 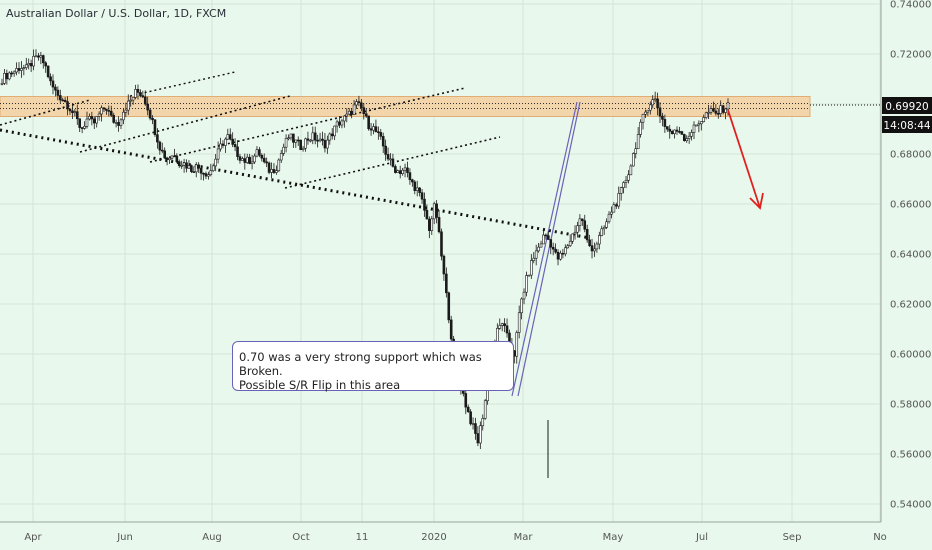 What do you see at coordinates (907, 105) in the screenshot?
I see `current-price-badge` at bounding box center [907, 105].